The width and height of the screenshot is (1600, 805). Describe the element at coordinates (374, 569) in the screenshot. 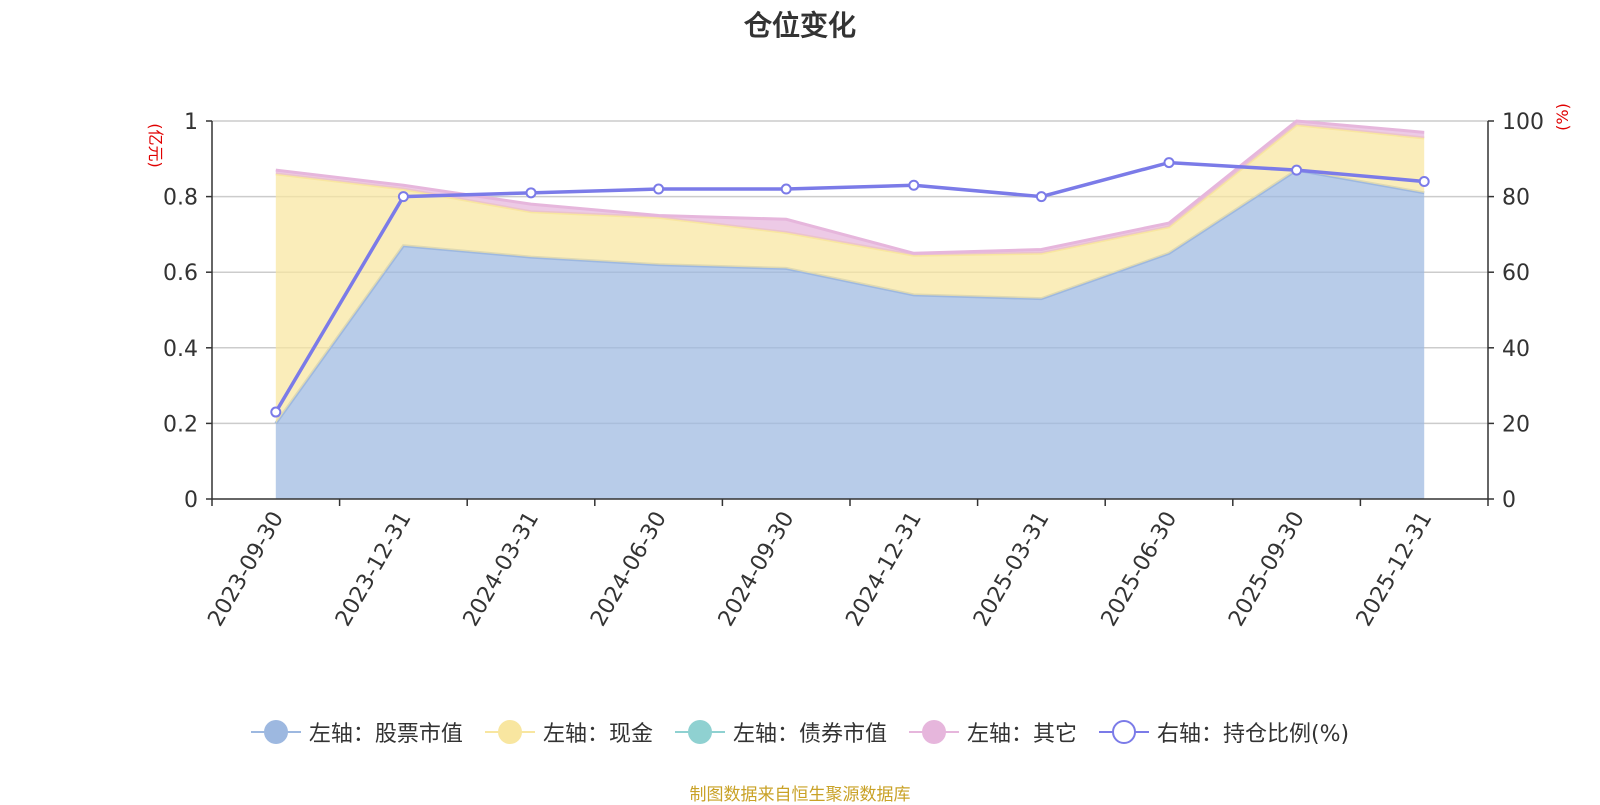

I see `x-tick-label: 2023-12-31` at that location.